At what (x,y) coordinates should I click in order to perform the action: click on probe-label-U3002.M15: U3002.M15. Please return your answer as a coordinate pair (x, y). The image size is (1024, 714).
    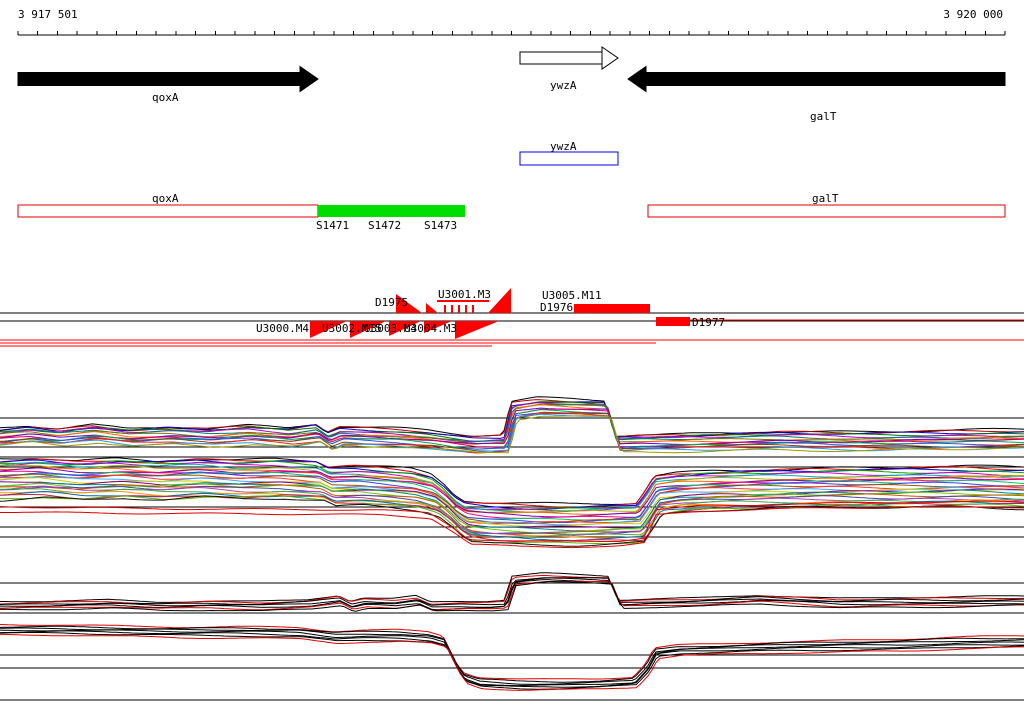
    Looking at the image, I should click on (352, 328).